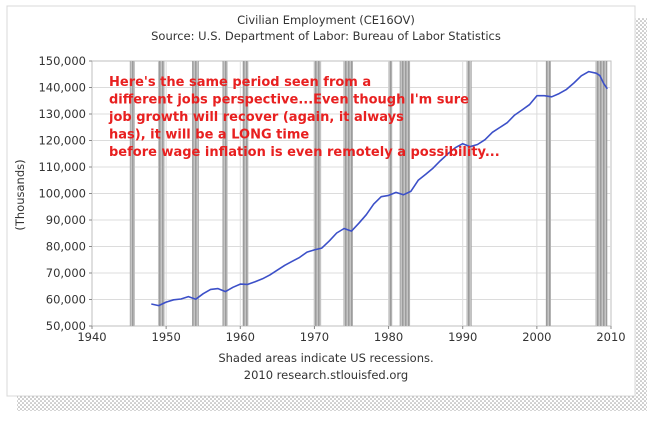 This screenshot has width=654, height=421. Describe the element at coordinates (462, 337) in the screenshot. I see `x-tick-label: 1990` at that location.